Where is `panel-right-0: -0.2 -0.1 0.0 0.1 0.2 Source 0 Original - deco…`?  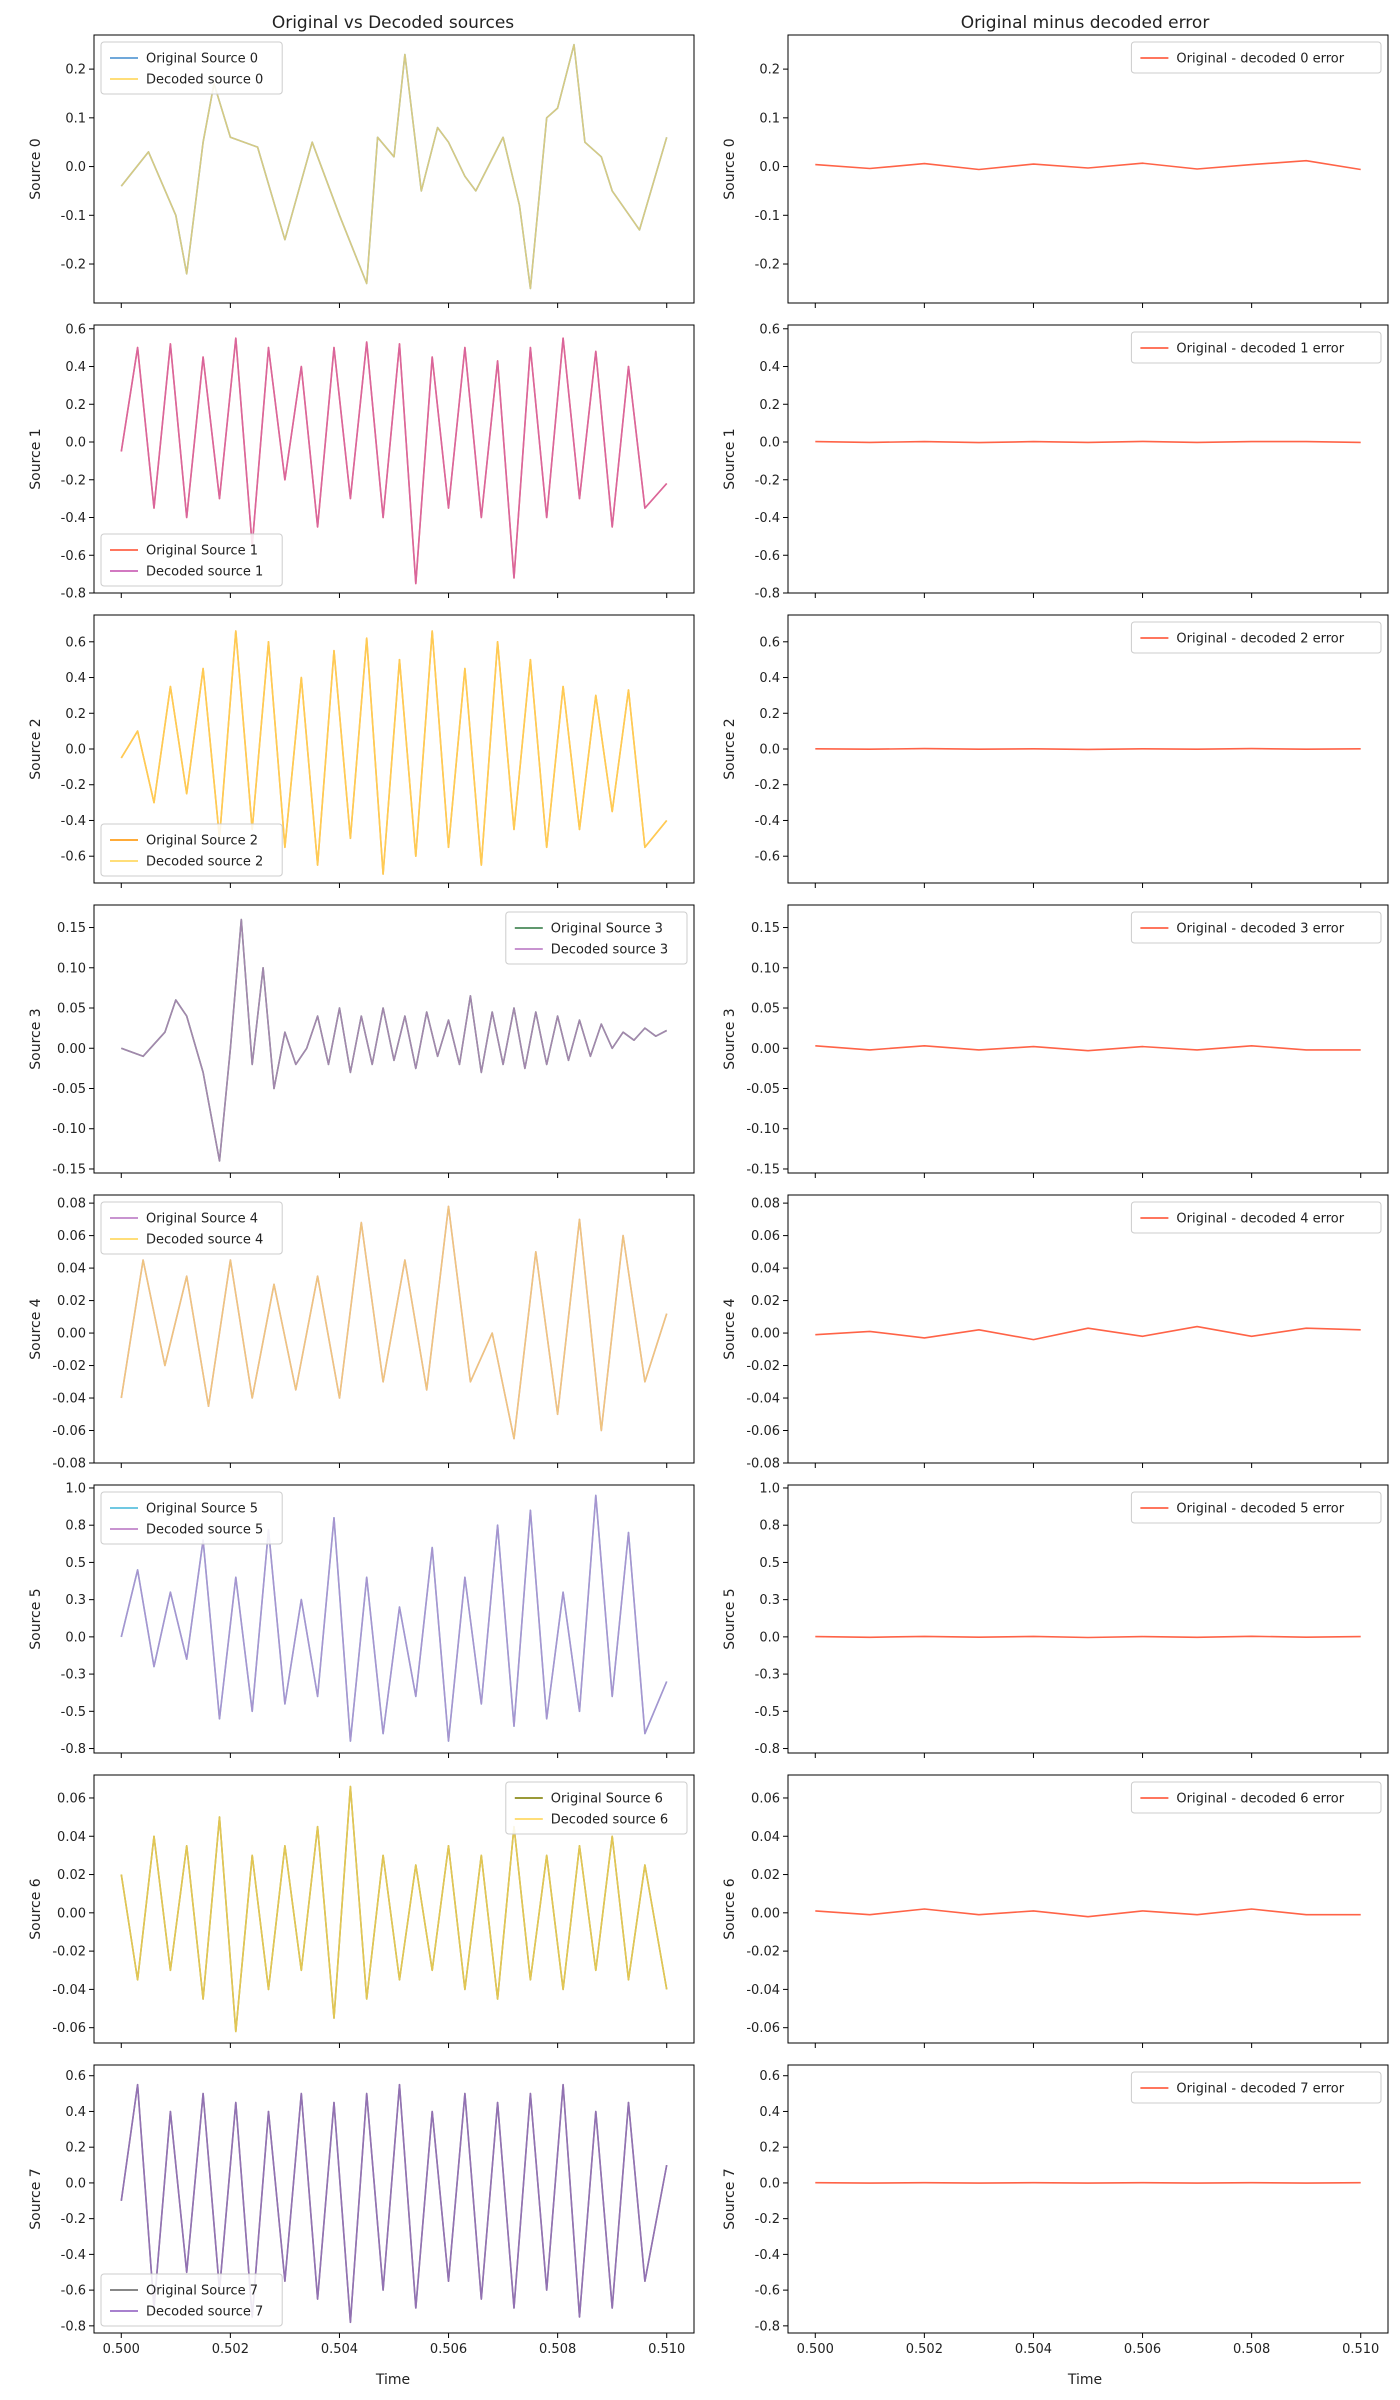 panel-right-0: -0.2 -0.1 0.0 0.1 0.2 Source 0 Original - deco… is located at coordinates (1055, 171).